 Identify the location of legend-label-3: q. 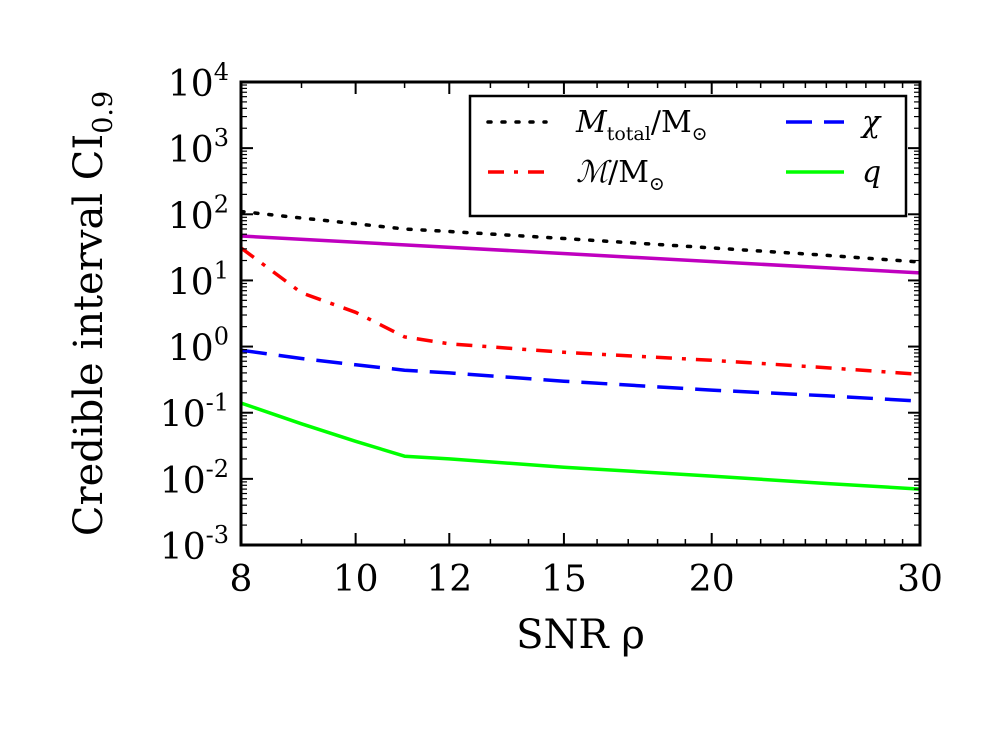
(871, 172).